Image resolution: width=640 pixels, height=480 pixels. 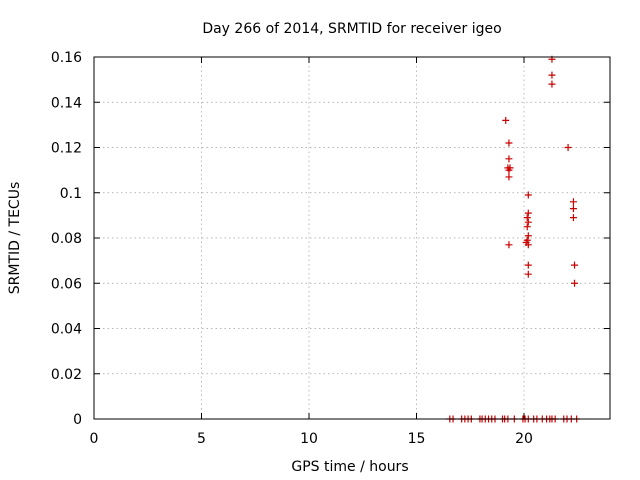 What do you see at coordinates (94, 439) in the screenshot?
I see `x-tick-label: 0` at bounding box center [94, 439].